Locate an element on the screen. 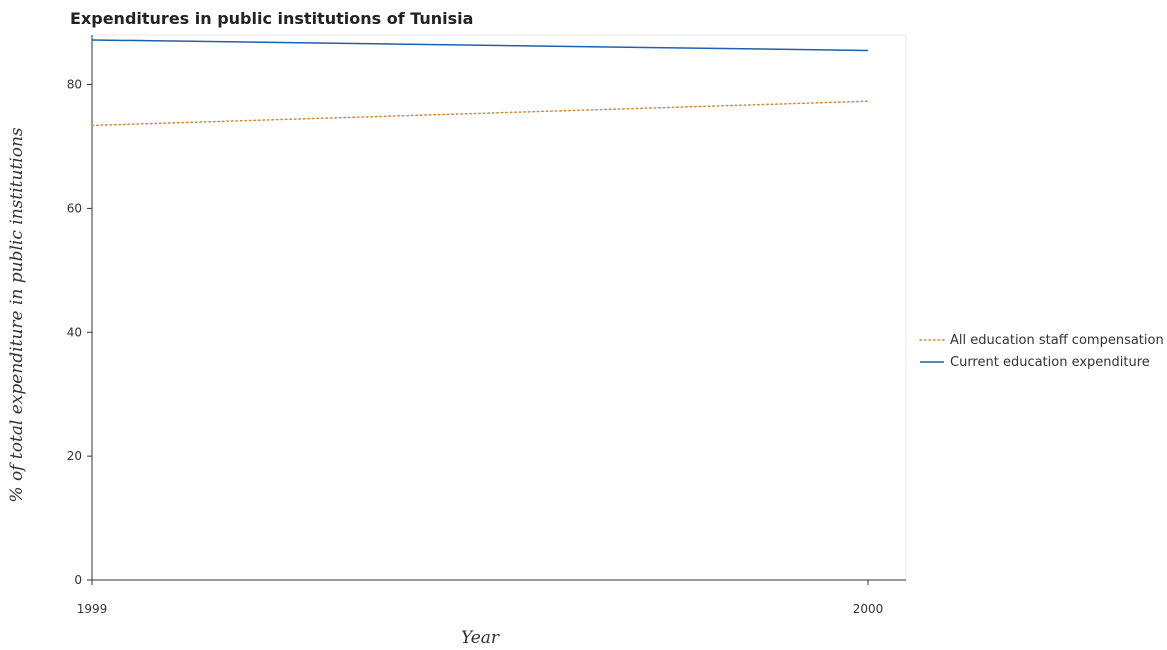 This screenshot has height=650, width=1167. legend-label-2: Current education expenditure is located at coordinates (1050, 362).